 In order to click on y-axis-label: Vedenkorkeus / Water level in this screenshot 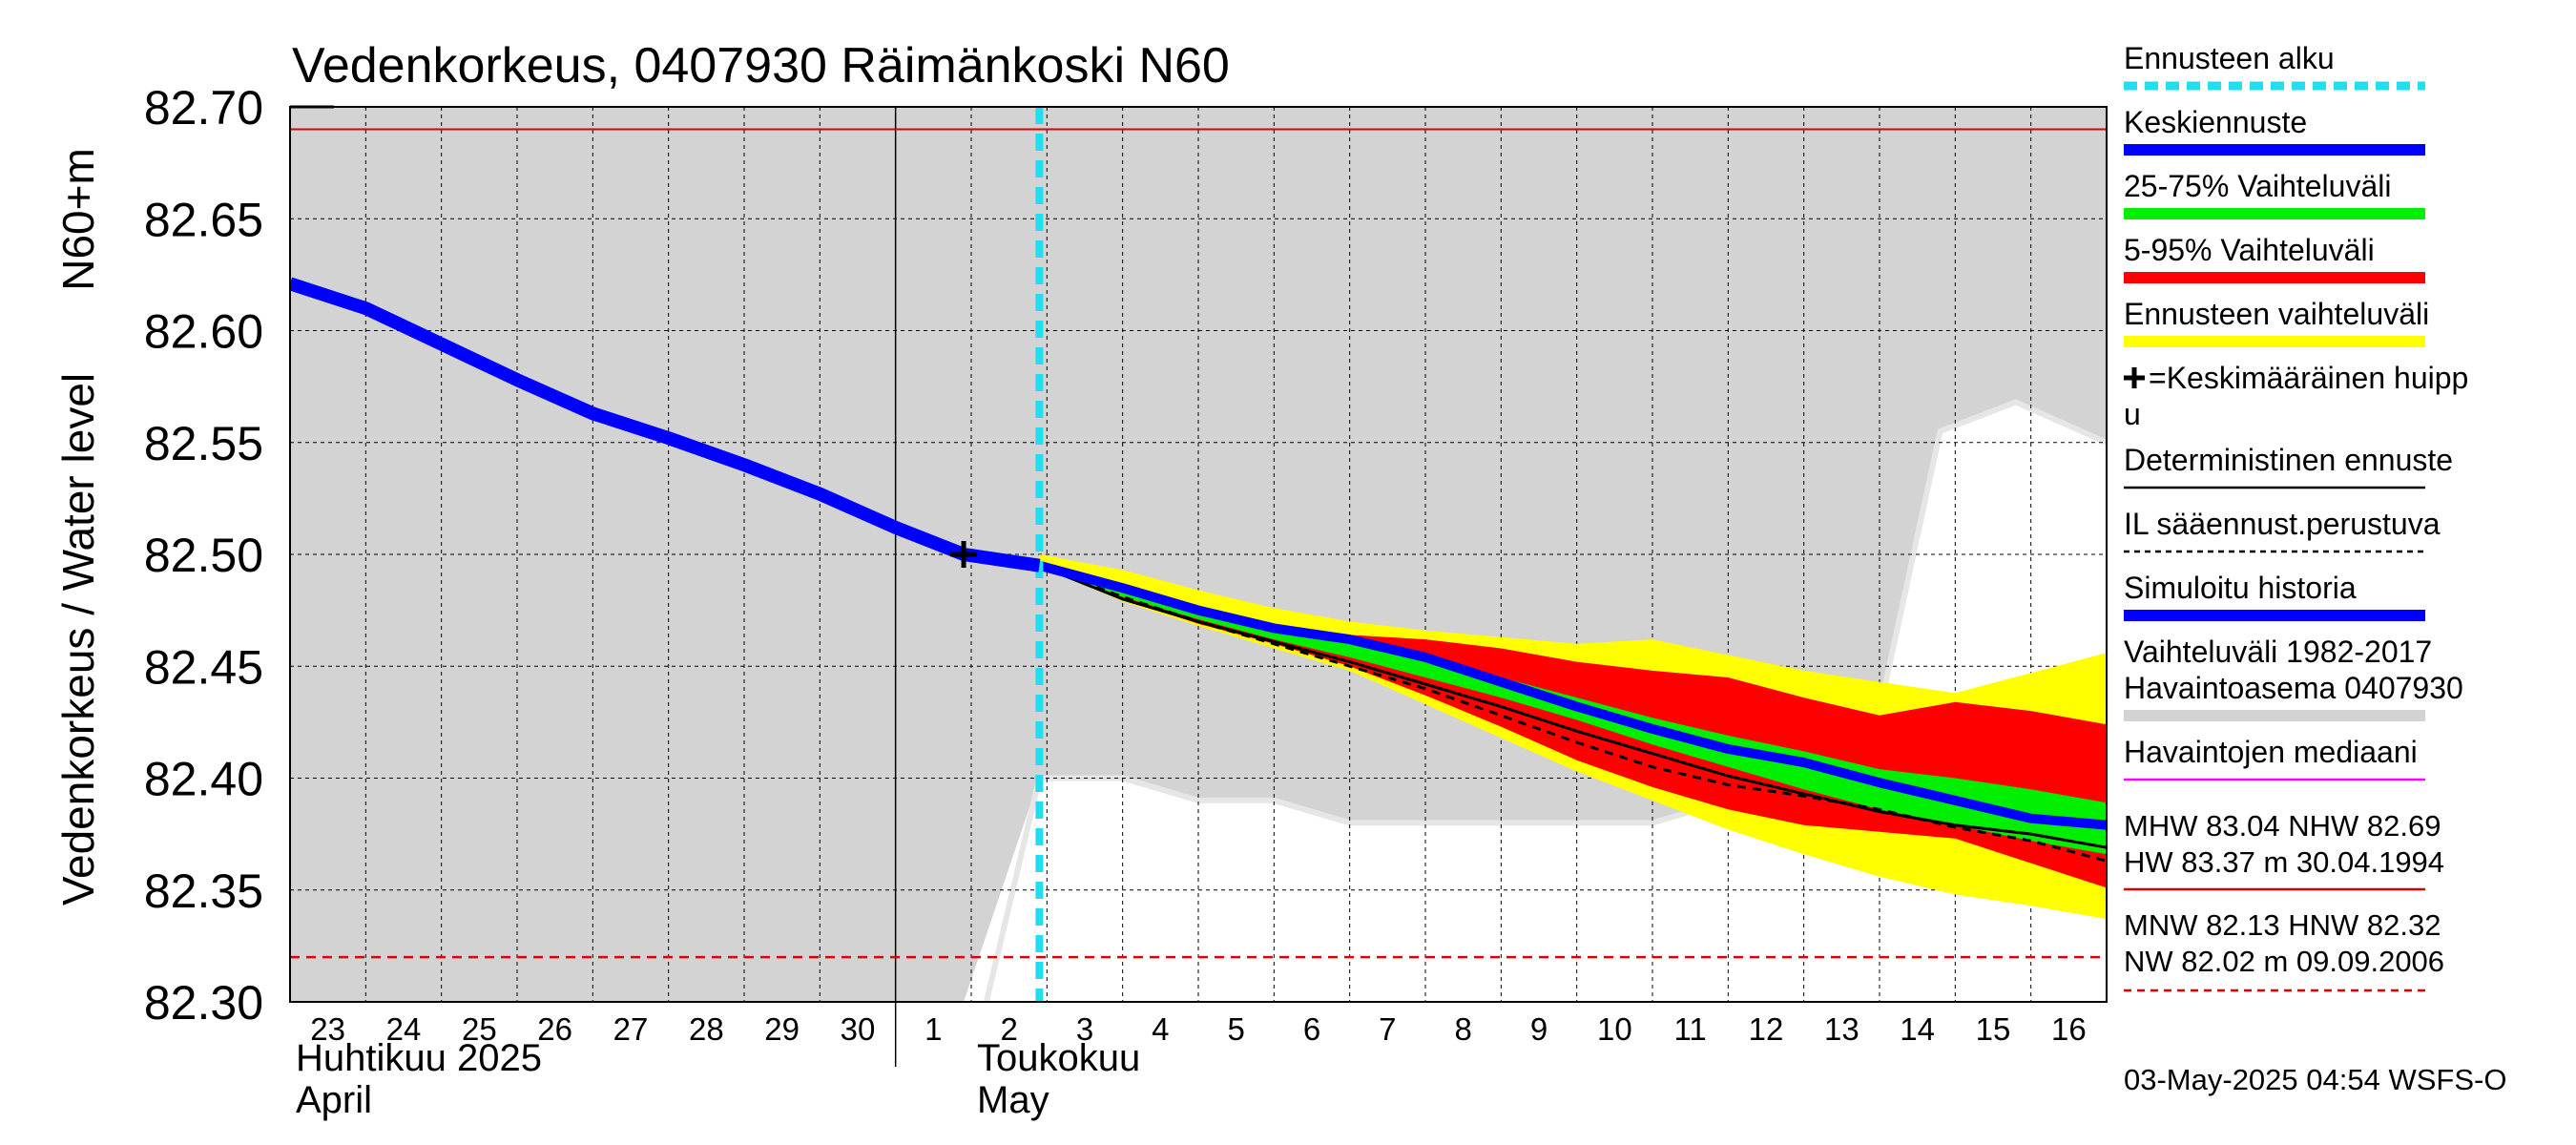, I will do `click(78, 639)`.